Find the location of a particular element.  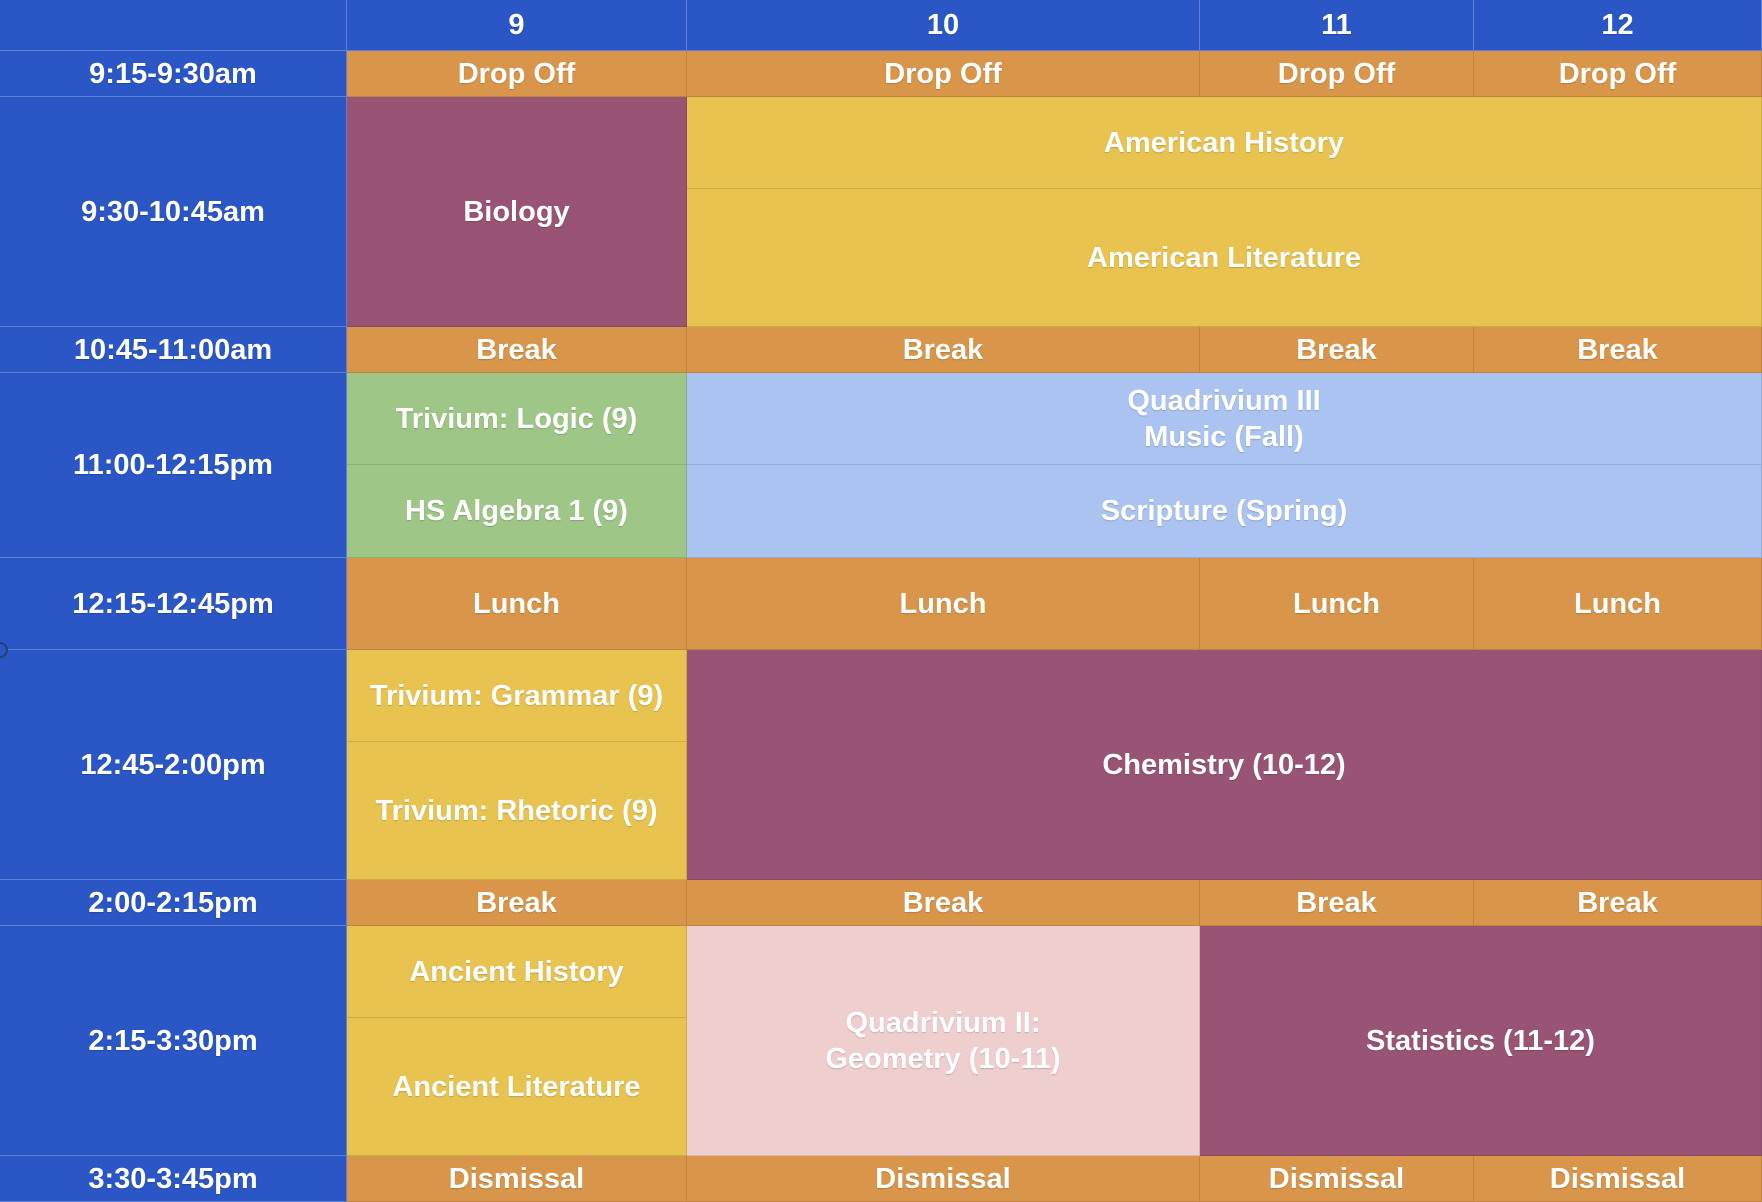

drop-off-cell-grade-11: Drop Off is located at coordinates (1337, 74).